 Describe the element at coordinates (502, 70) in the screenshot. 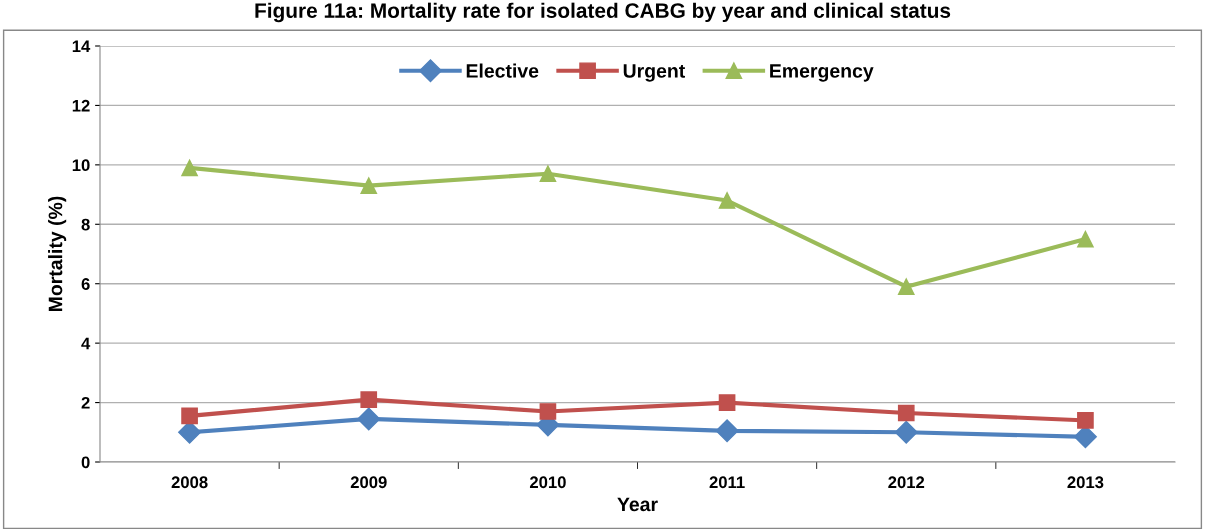

I see `legend-label: Elective` at that location.